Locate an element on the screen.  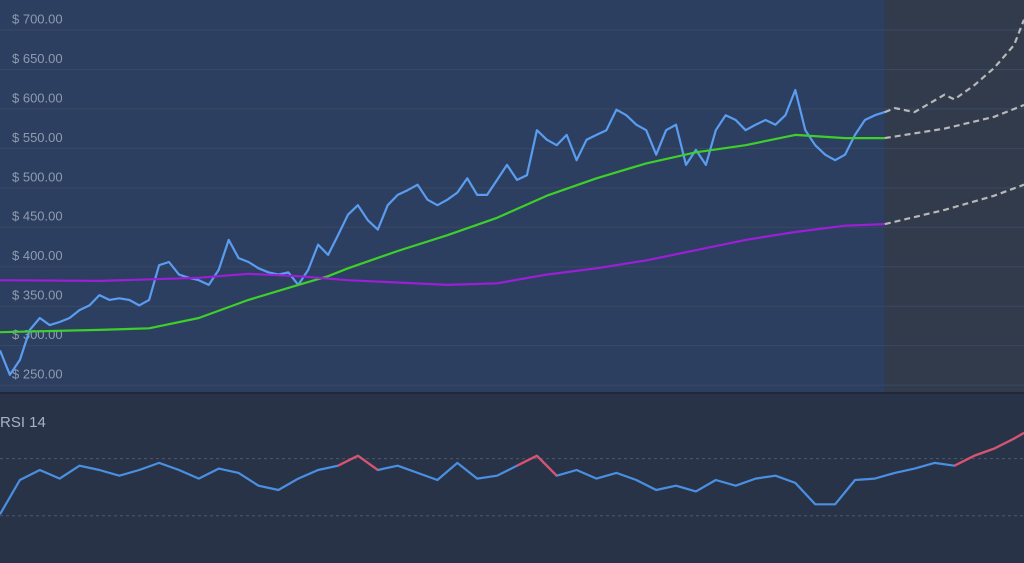
y-tick-label: $ 700.00 is located at coordinates (37, 18).